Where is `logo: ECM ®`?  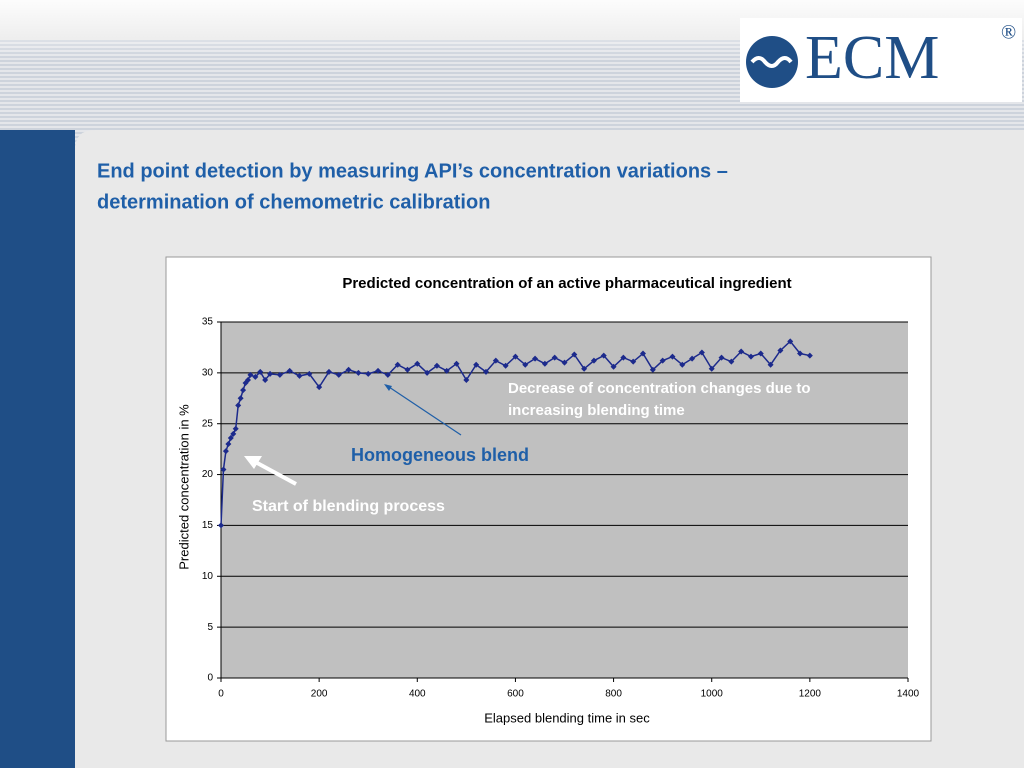 logo: ECM ® is located at coordinates (881, 60).